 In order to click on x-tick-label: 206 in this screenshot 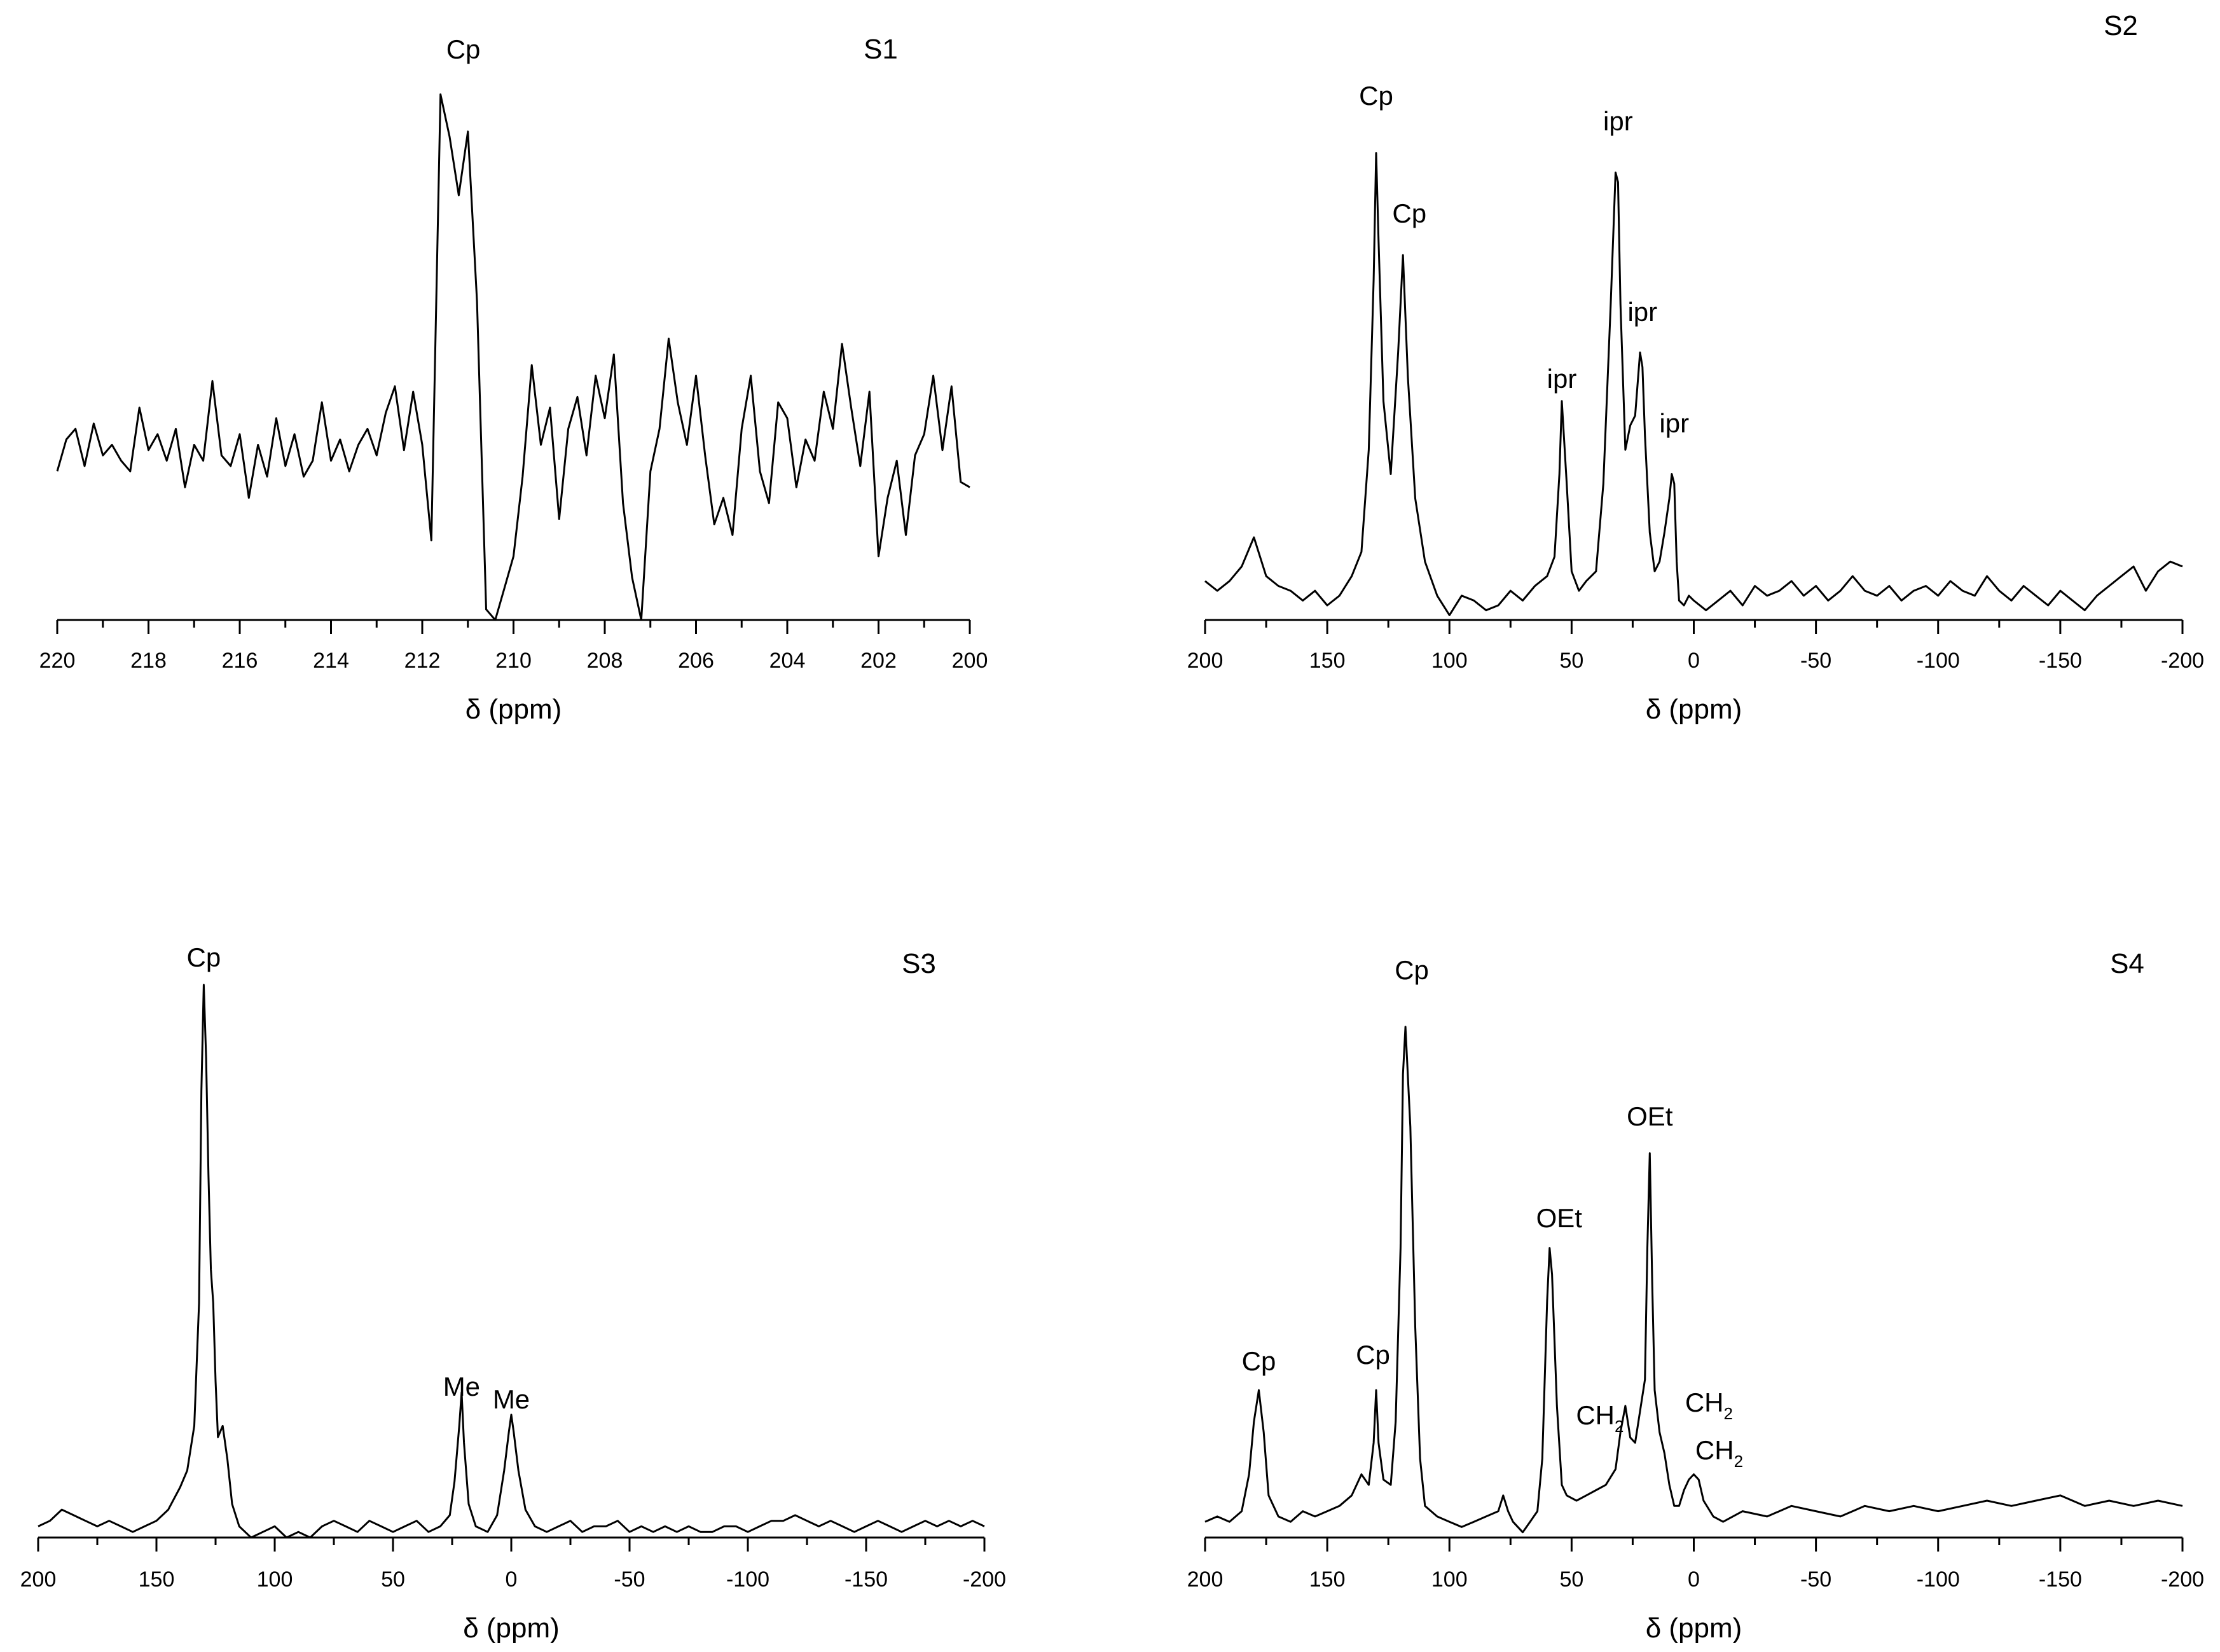, I will do `click(696, 661)`.